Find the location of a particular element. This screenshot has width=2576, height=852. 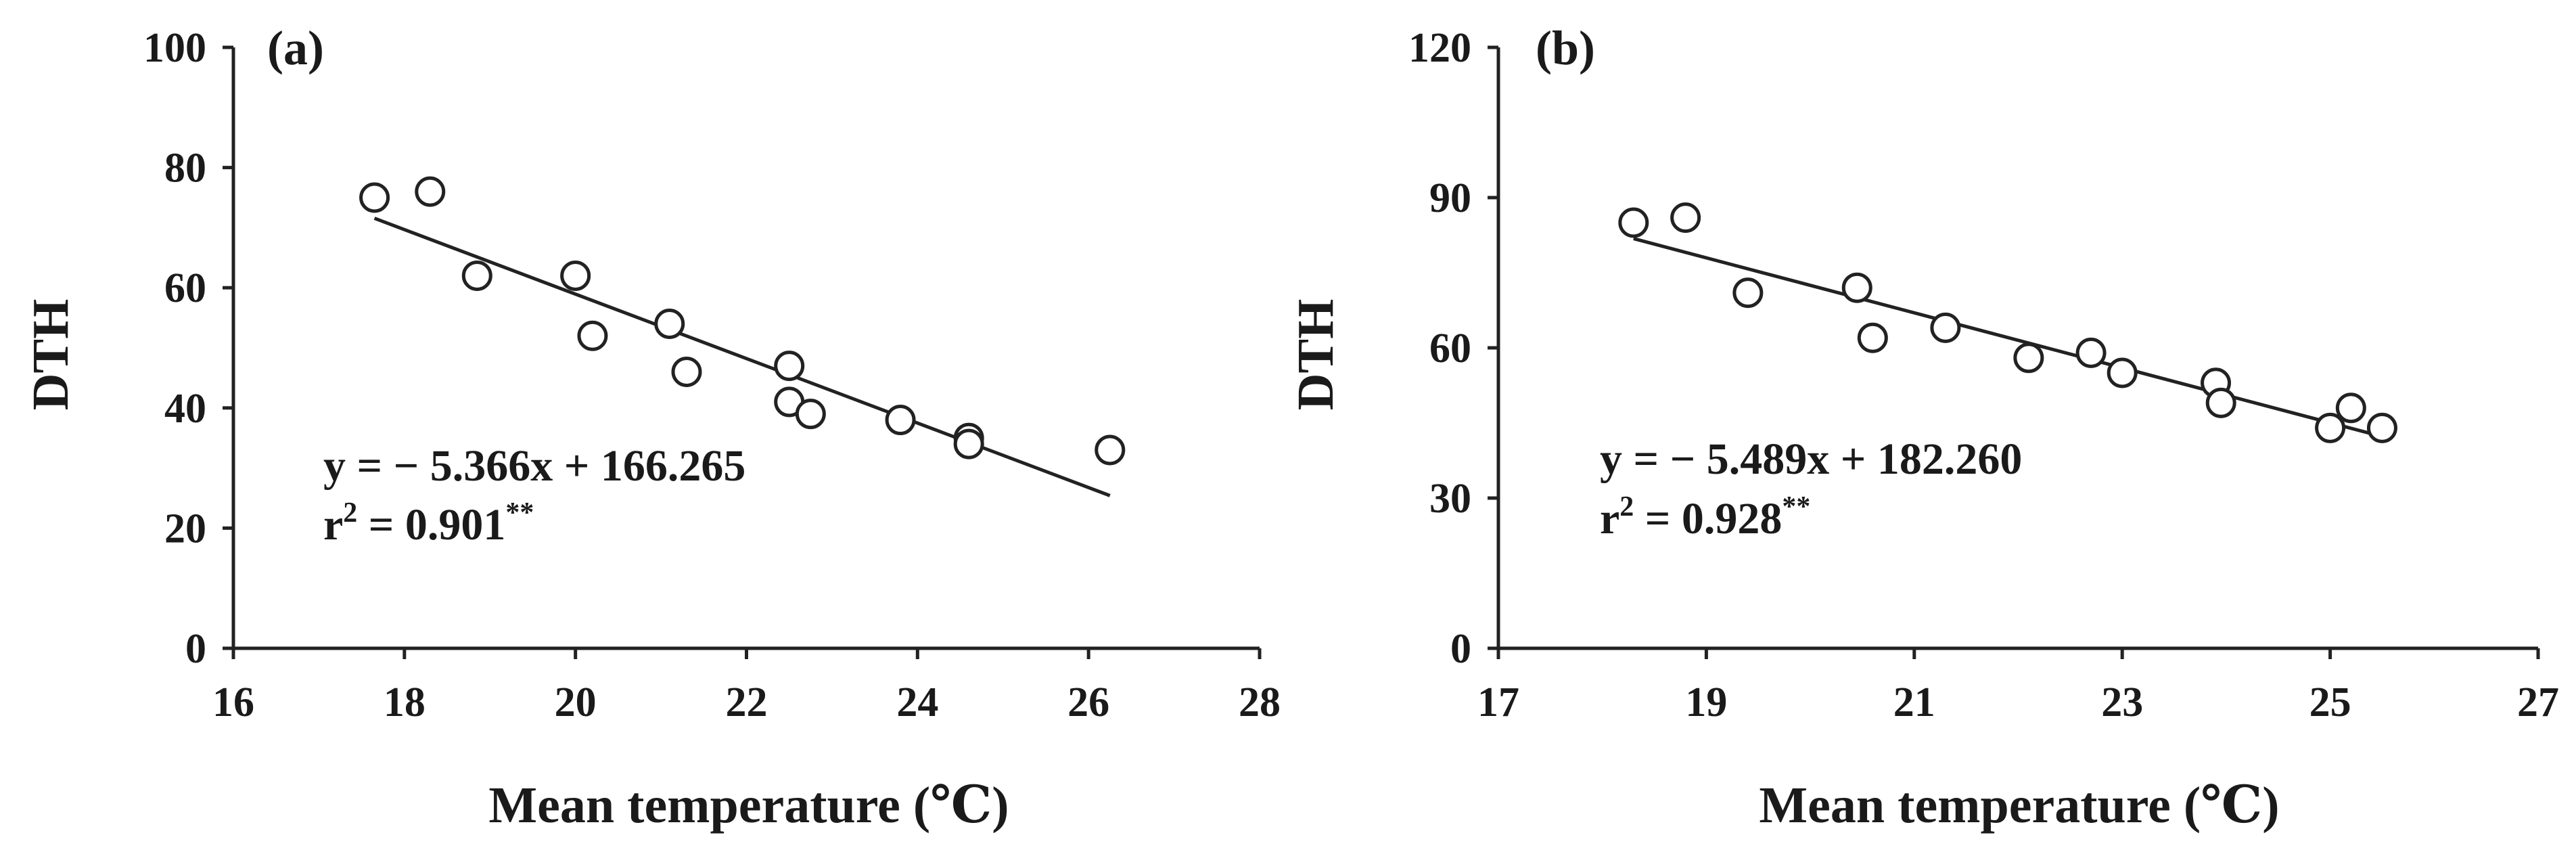

r2-superscript-b: 2 is located at coordinates (1626, 507).